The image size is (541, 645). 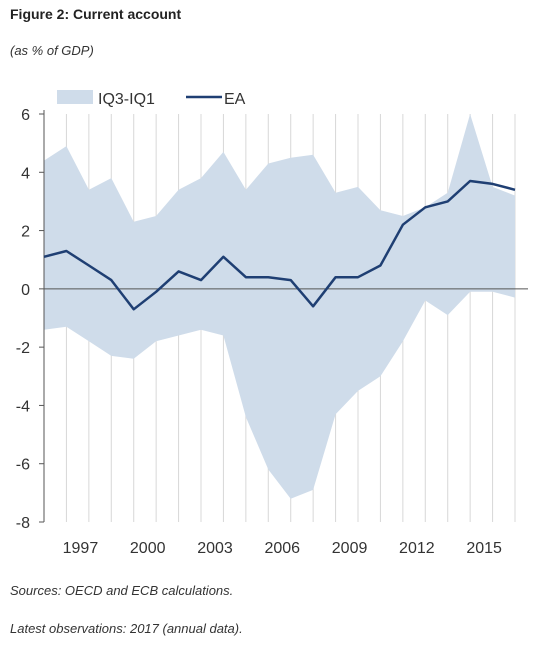 I want to click on legend-label-iq3-iq1: IQ3-IQ1, so click(x=126, y=99).